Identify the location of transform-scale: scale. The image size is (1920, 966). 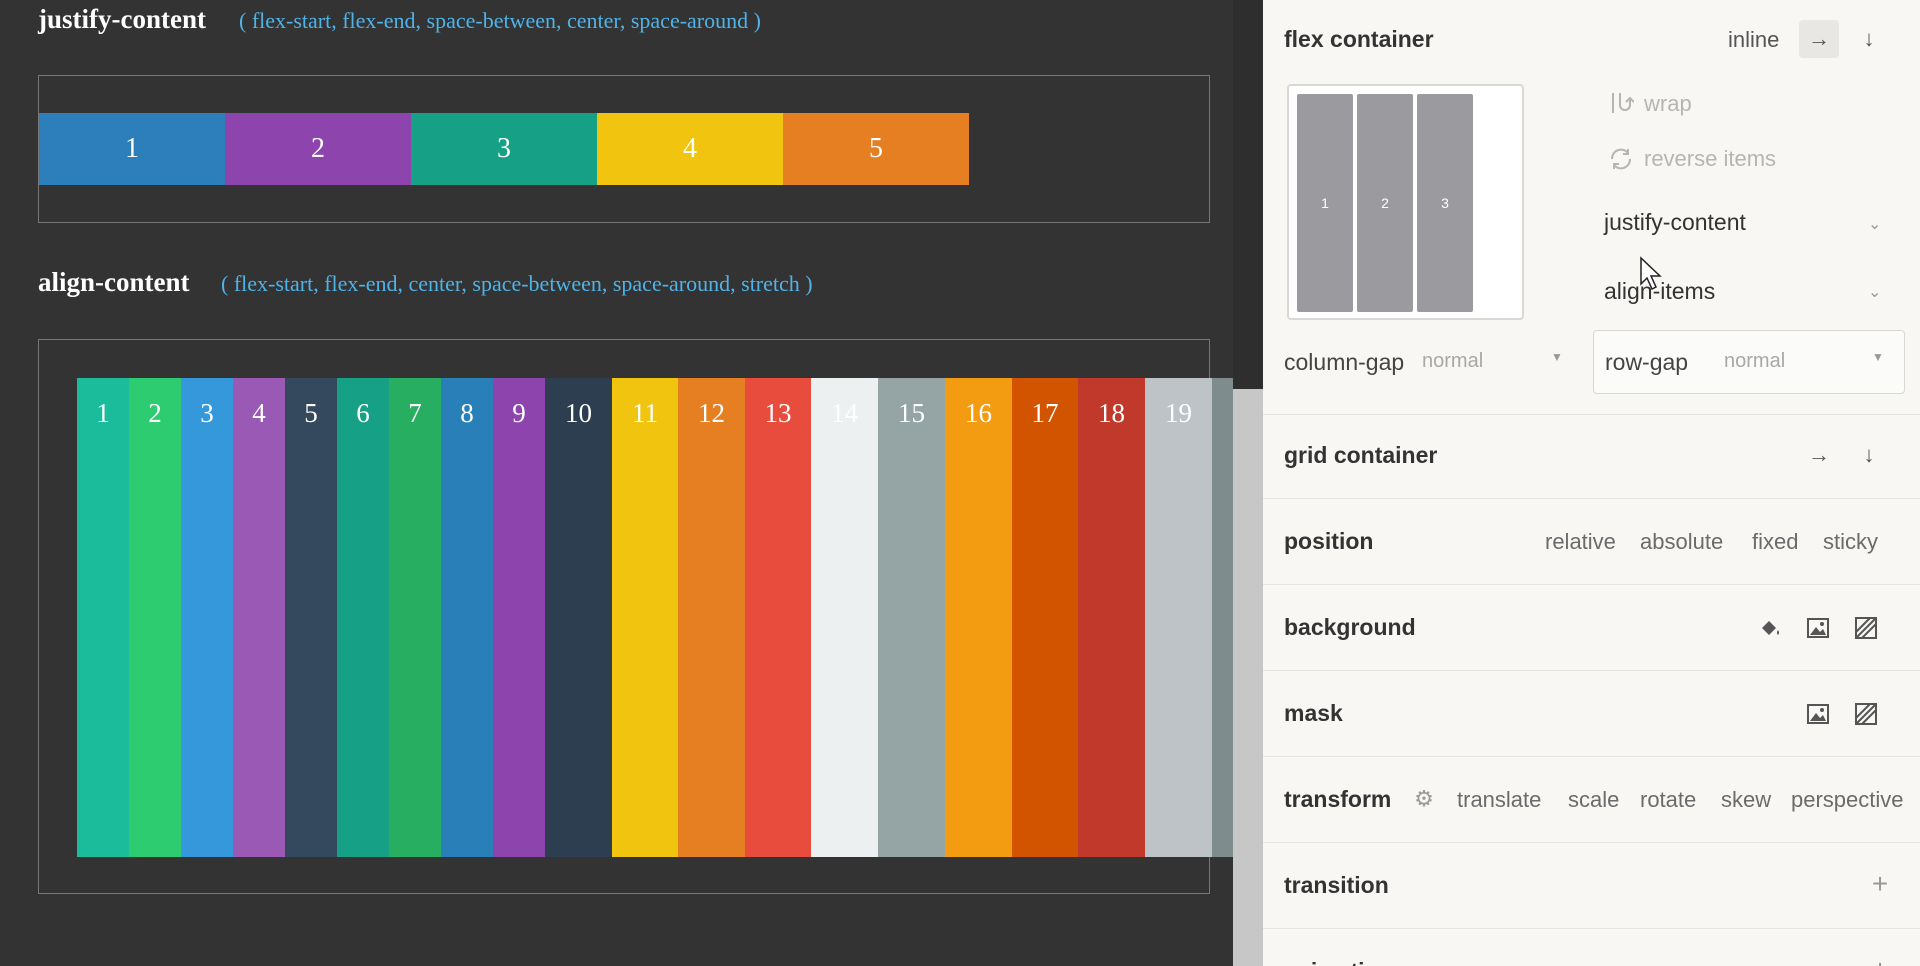
(1594, 799).